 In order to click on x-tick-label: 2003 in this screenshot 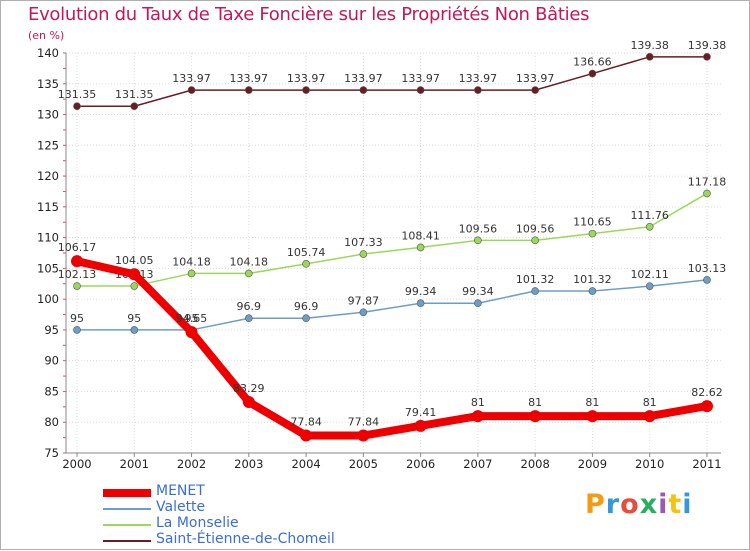, I will do `click(248, 464)`.